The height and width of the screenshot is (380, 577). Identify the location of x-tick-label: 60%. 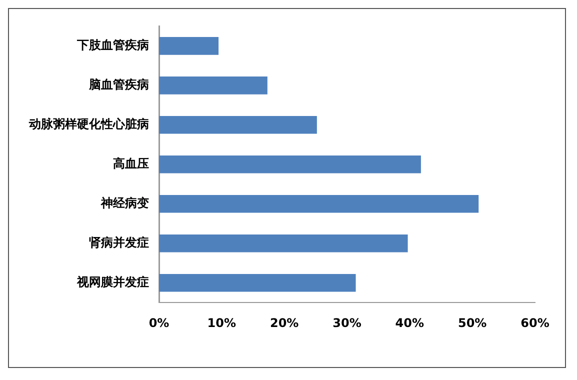
(535, 323).